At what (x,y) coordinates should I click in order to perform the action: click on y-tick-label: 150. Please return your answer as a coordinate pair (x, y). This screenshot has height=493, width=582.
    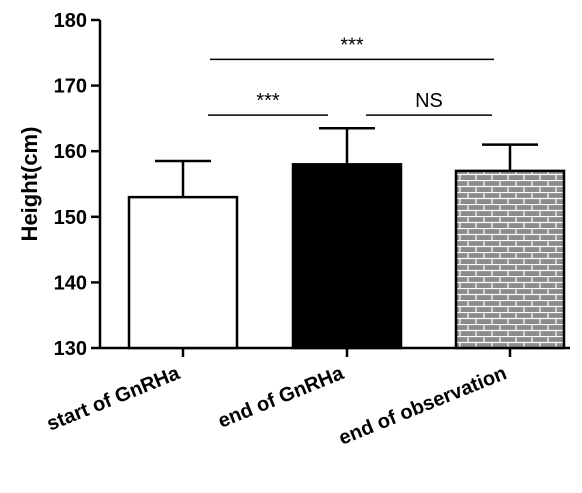
    Looking at the image, I should click on (70, 218).